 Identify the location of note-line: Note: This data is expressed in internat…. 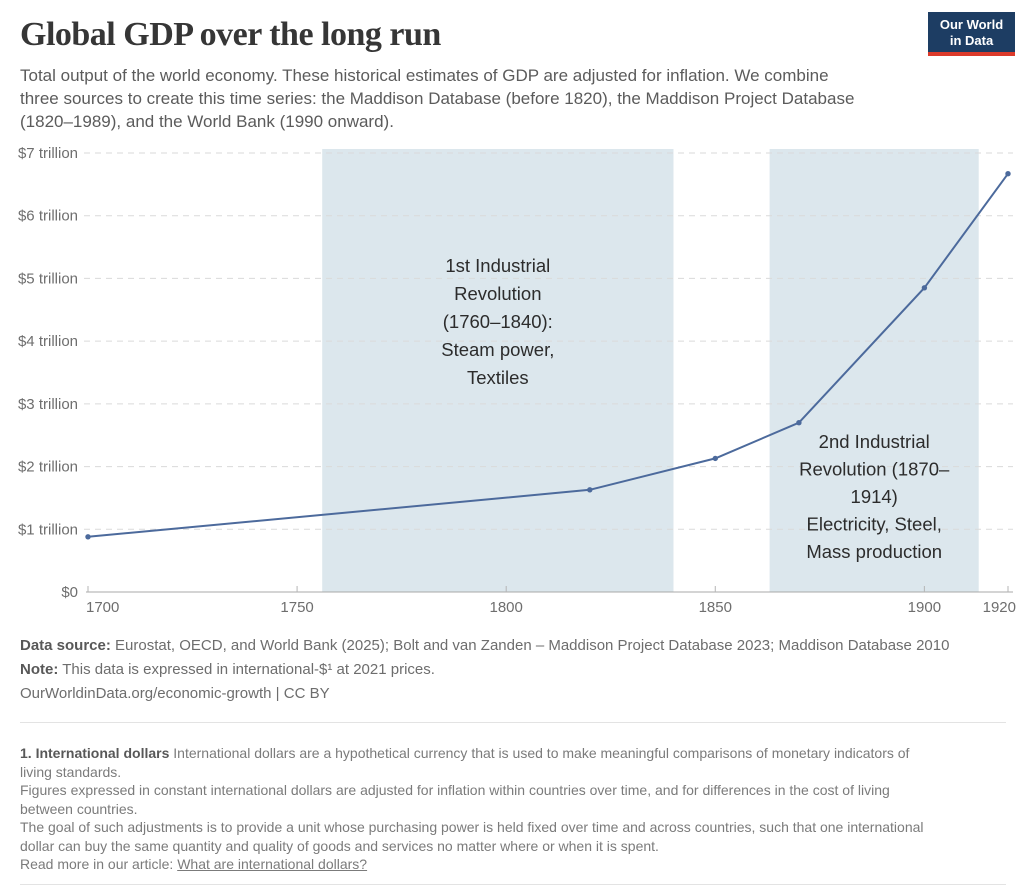
(484, 670).